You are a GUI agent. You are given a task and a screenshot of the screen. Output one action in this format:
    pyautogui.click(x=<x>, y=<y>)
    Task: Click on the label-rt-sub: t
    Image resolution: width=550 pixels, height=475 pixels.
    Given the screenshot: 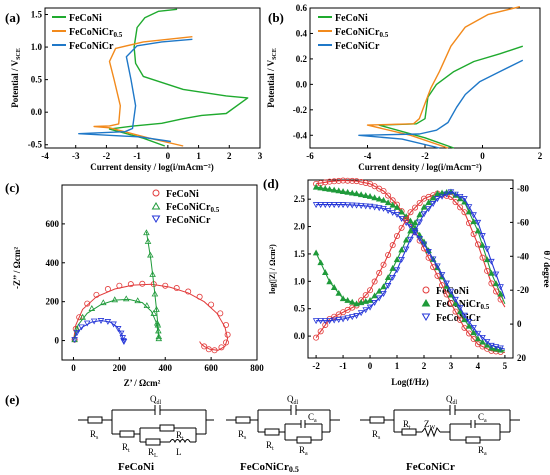 What is the action you would take?
    pyautogui.click(x=129, y=451)
    